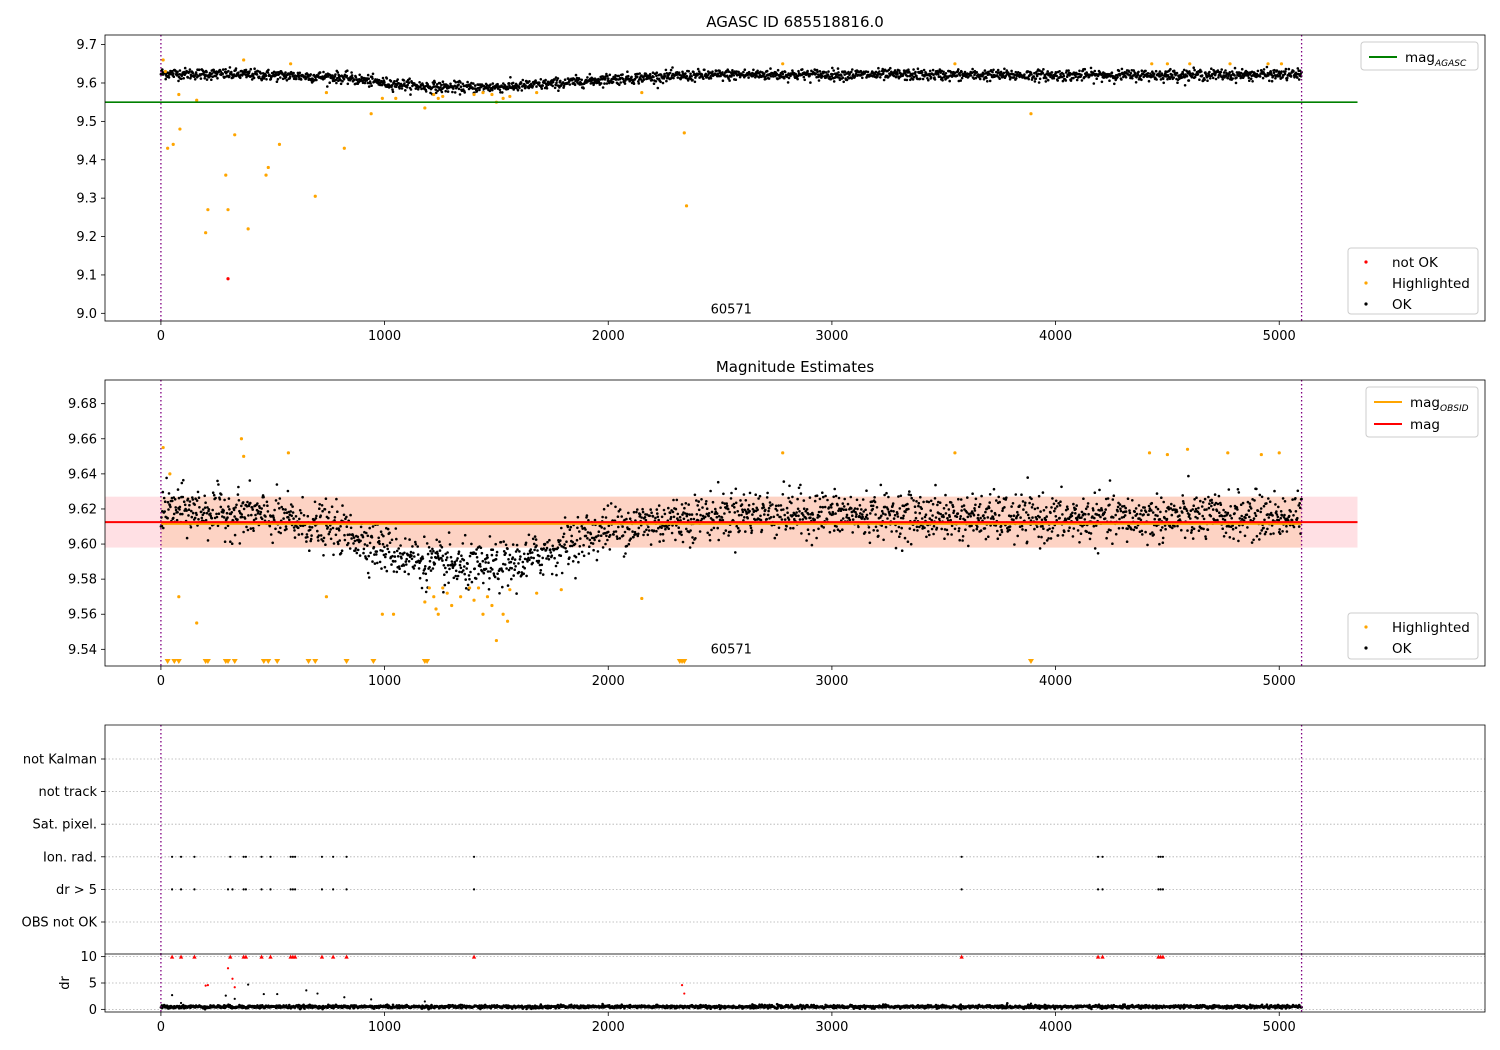 The height and width of the screenshot is (1050, 1500). Describe the element at coordinates (82, 509) in the screenshot. I see `panel2-ytick-label: 9.62` at that location.